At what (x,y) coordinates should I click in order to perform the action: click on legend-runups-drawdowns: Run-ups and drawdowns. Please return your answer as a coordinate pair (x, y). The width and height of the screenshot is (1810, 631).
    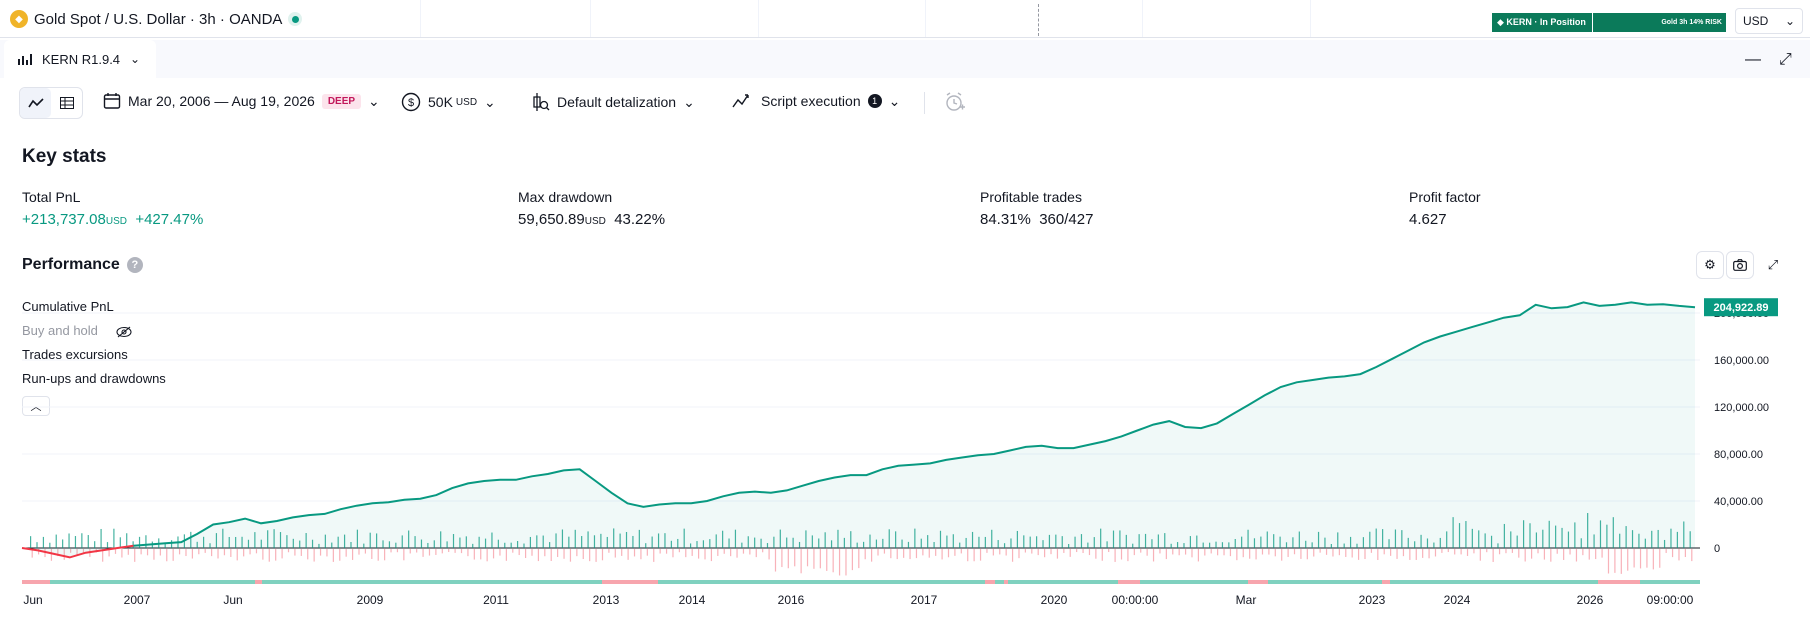
    Looking at the image, I should click on (94, 378).